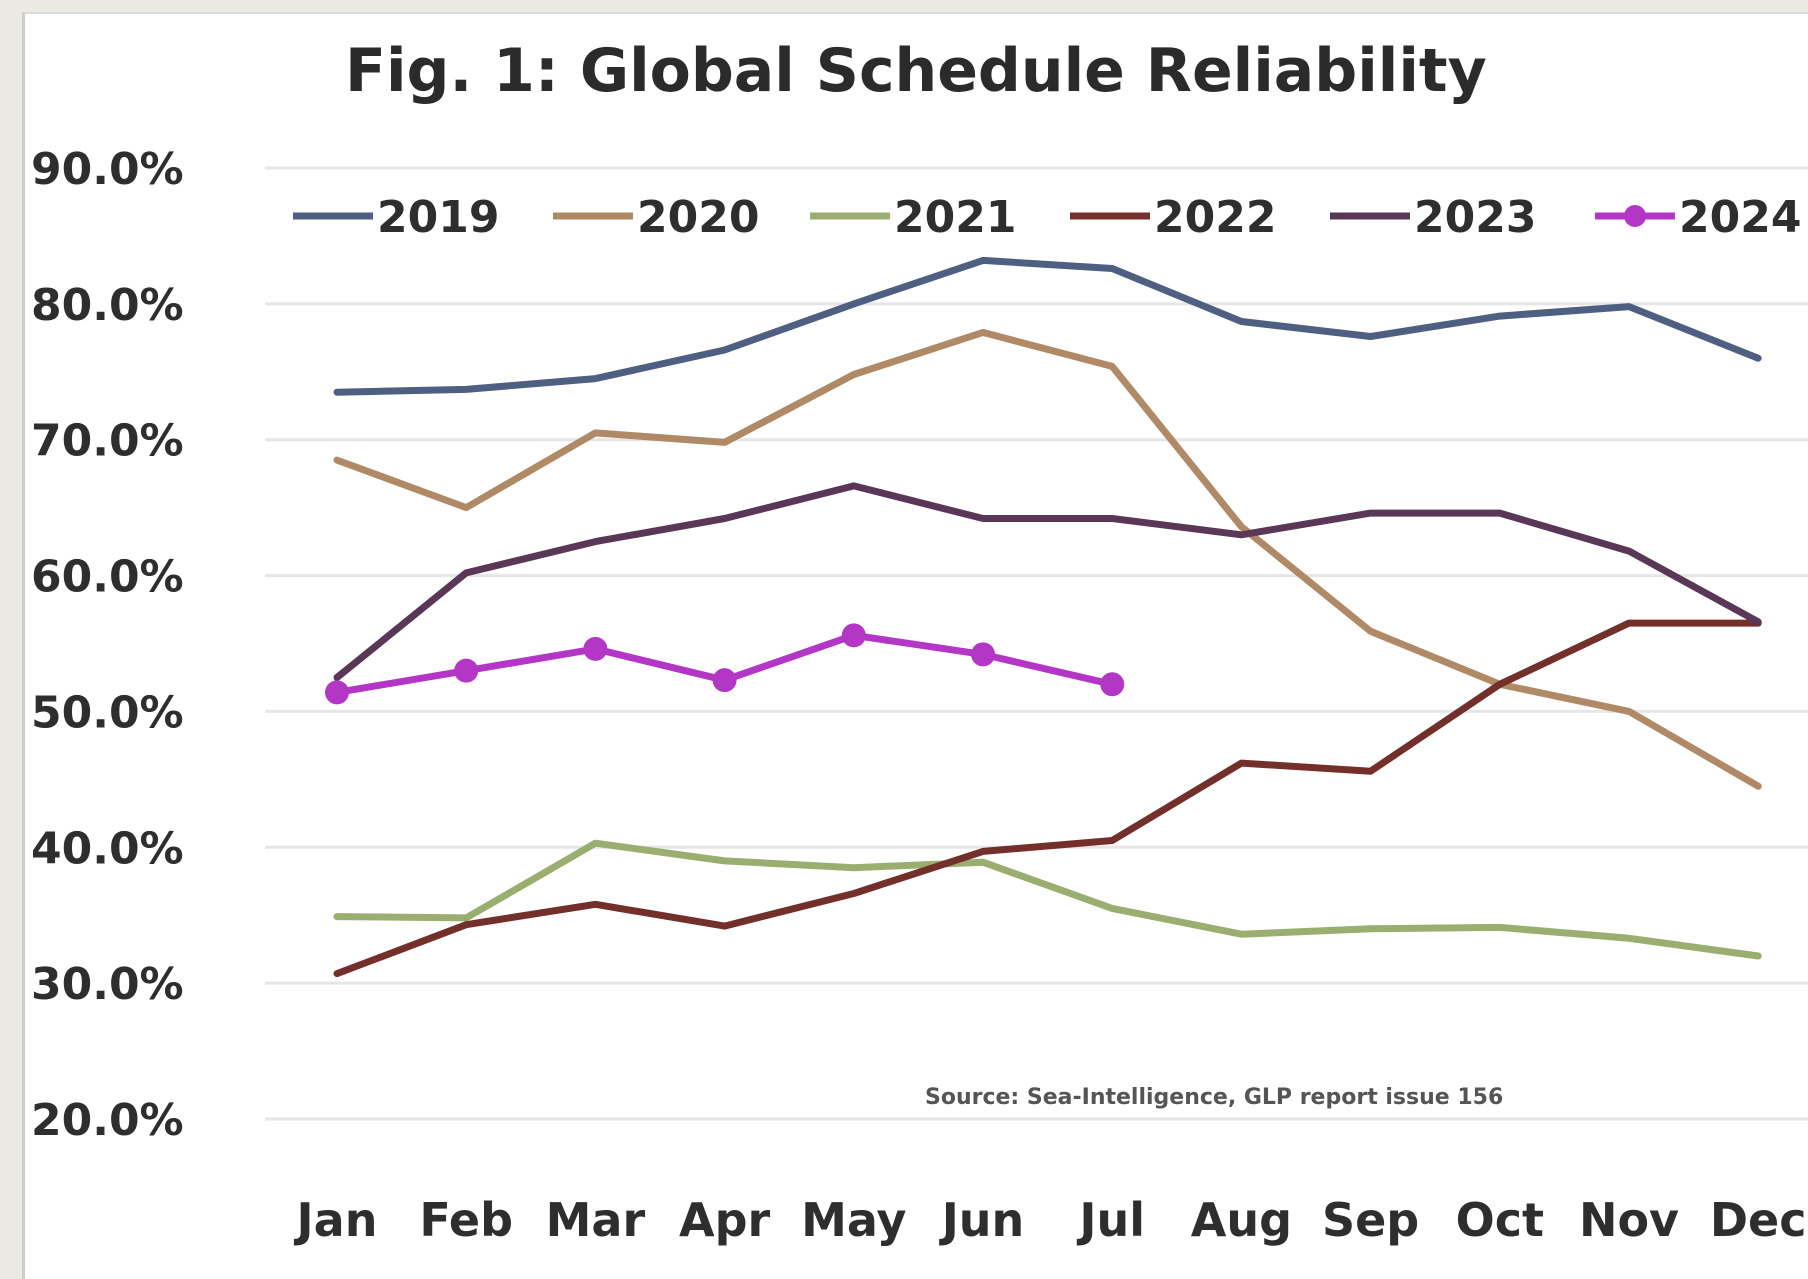 The height and width of the screenshot is (1279, 1808). What do you see at coordinates (955, 217) in the screenshot?
I see `legend-label: 2021` at bounding box center [955, 217].